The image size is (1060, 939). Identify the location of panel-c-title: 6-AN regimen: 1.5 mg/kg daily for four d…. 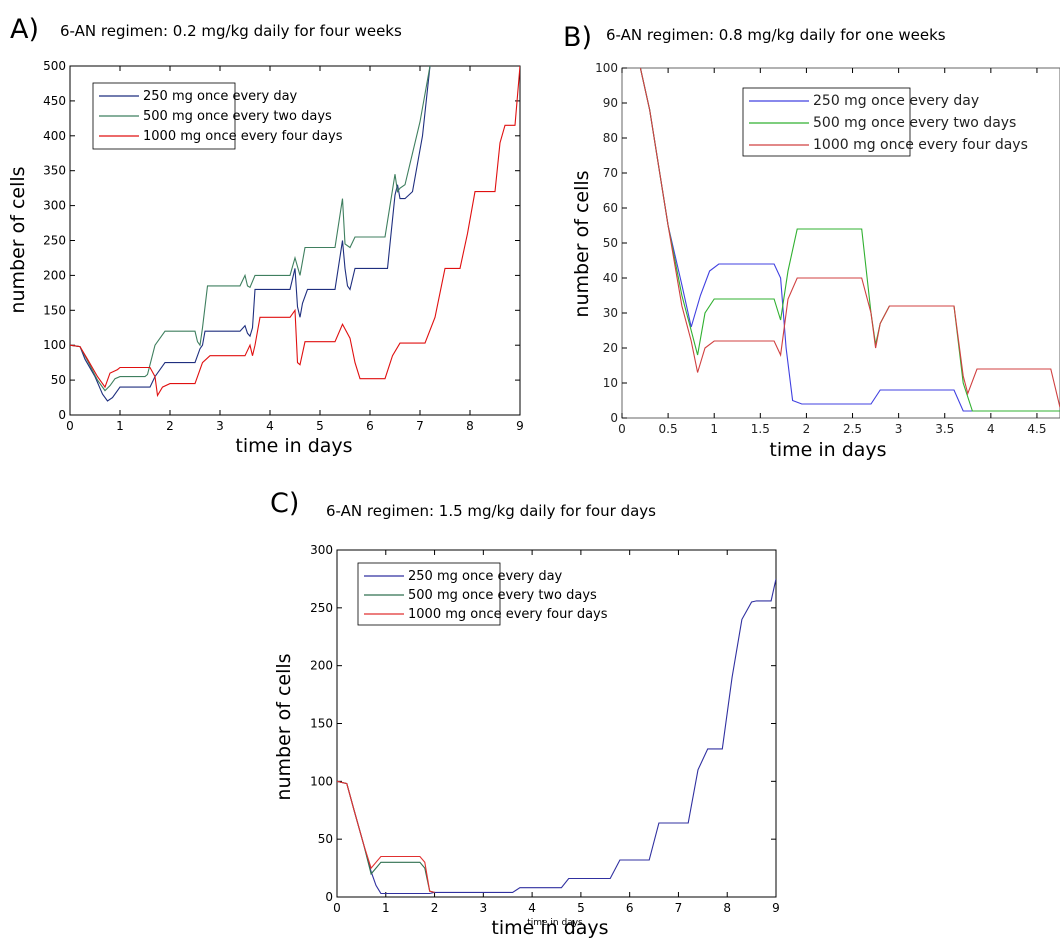
(491, 511).